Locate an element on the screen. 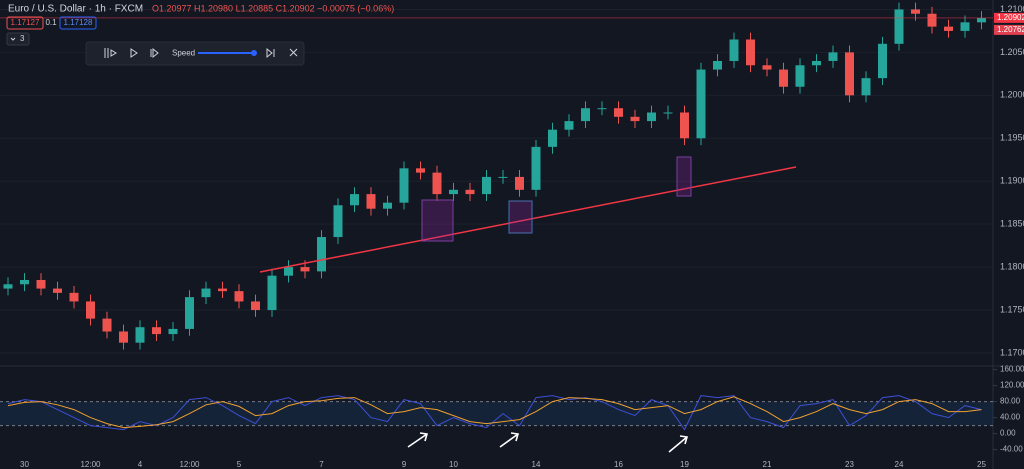 Image resolution: width=1024 pixels, height=469 pixels. buy-box is located at coordinates (78, 23).